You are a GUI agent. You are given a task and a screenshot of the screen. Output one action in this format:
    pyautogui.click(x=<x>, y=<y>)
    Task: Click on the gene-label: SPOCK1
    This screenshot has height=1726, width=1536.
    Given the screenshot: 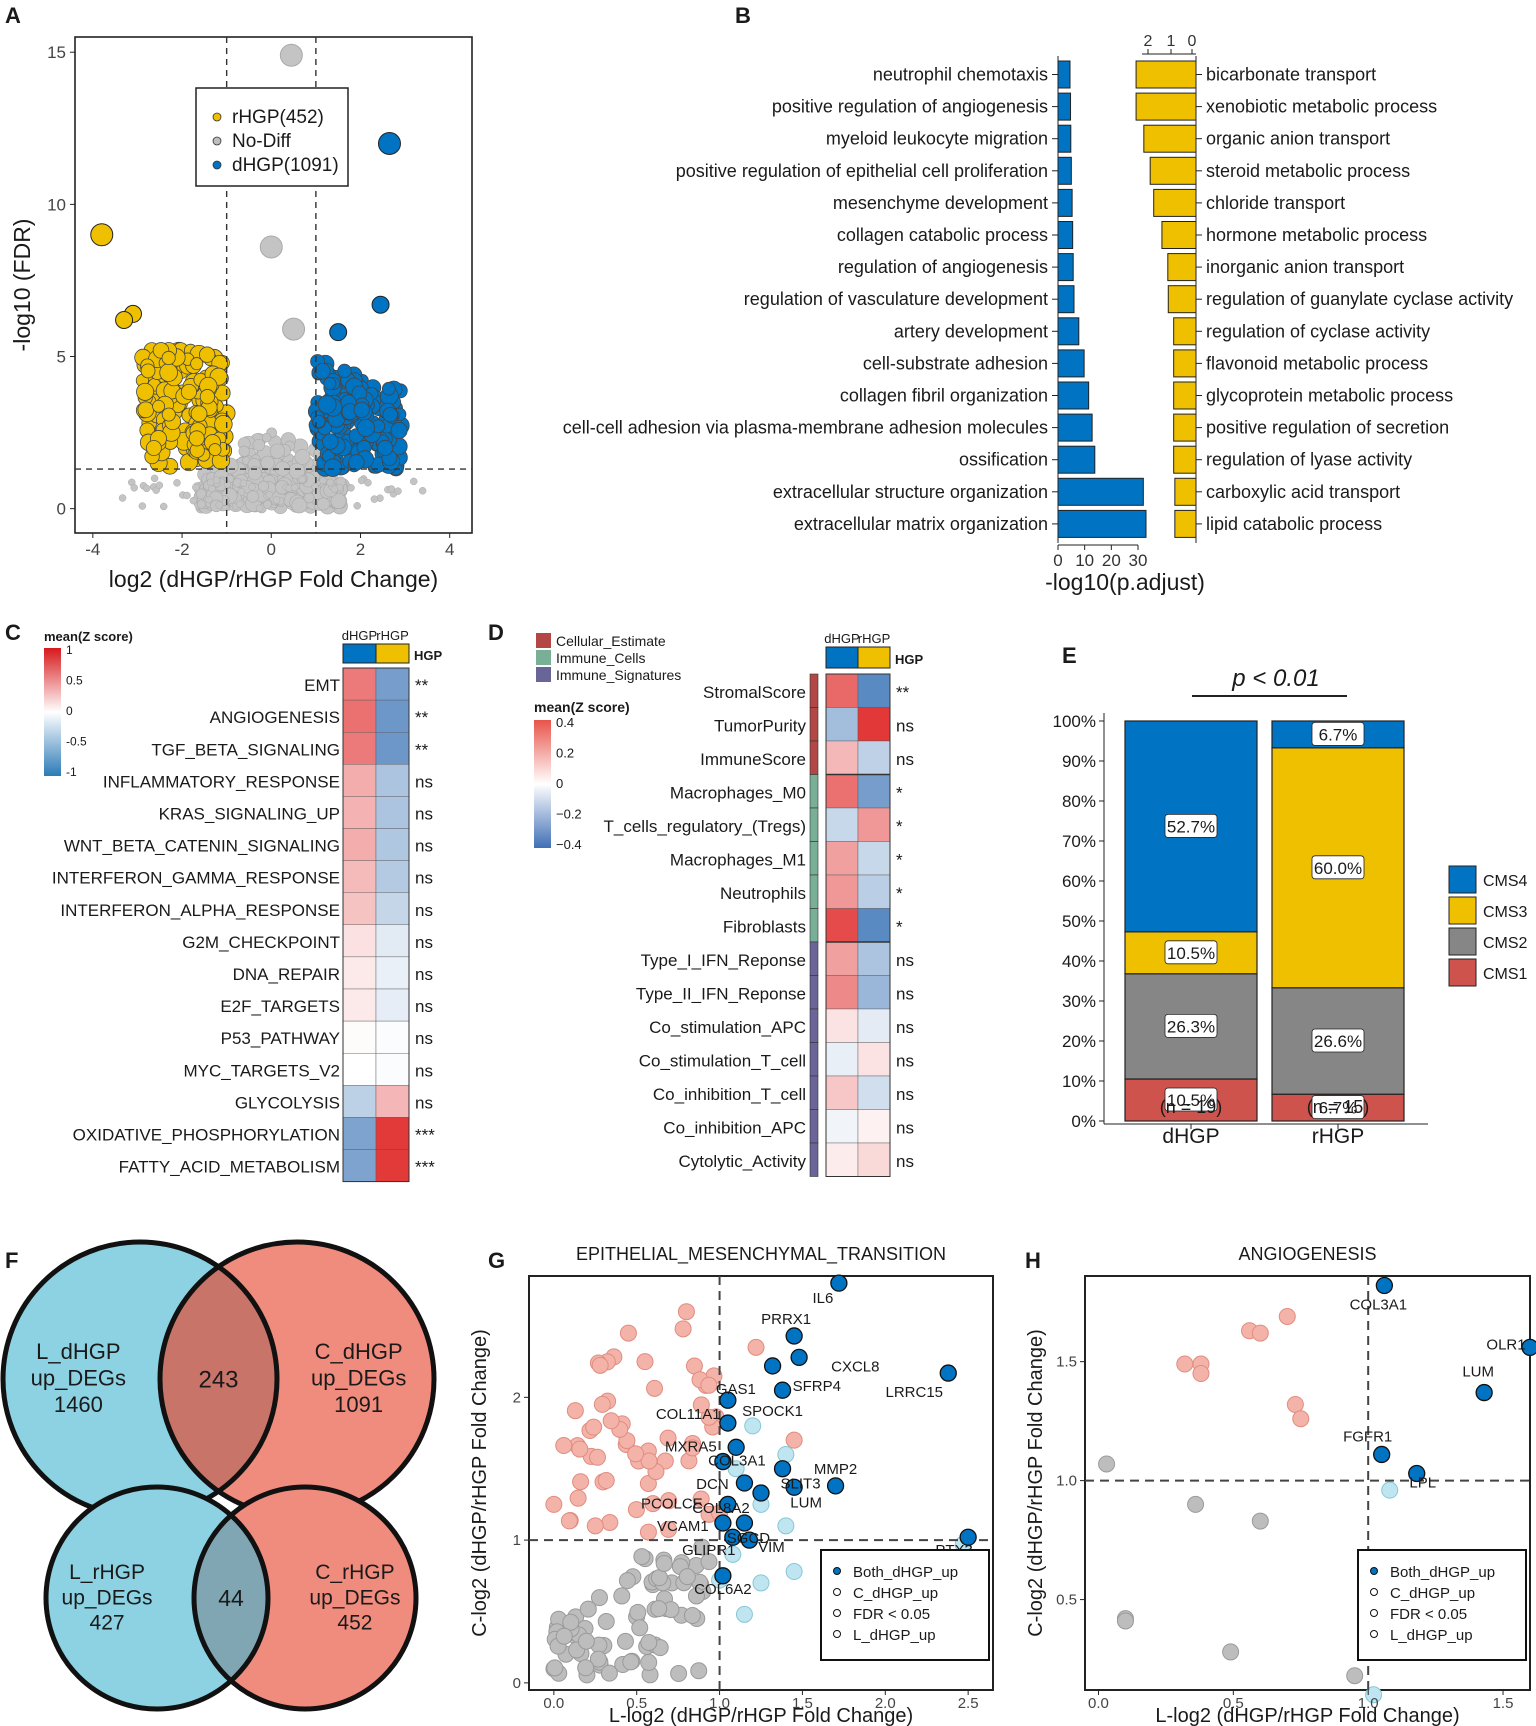 What is the action you would take?
    pyautogui.click(x=772, y=1411)
    